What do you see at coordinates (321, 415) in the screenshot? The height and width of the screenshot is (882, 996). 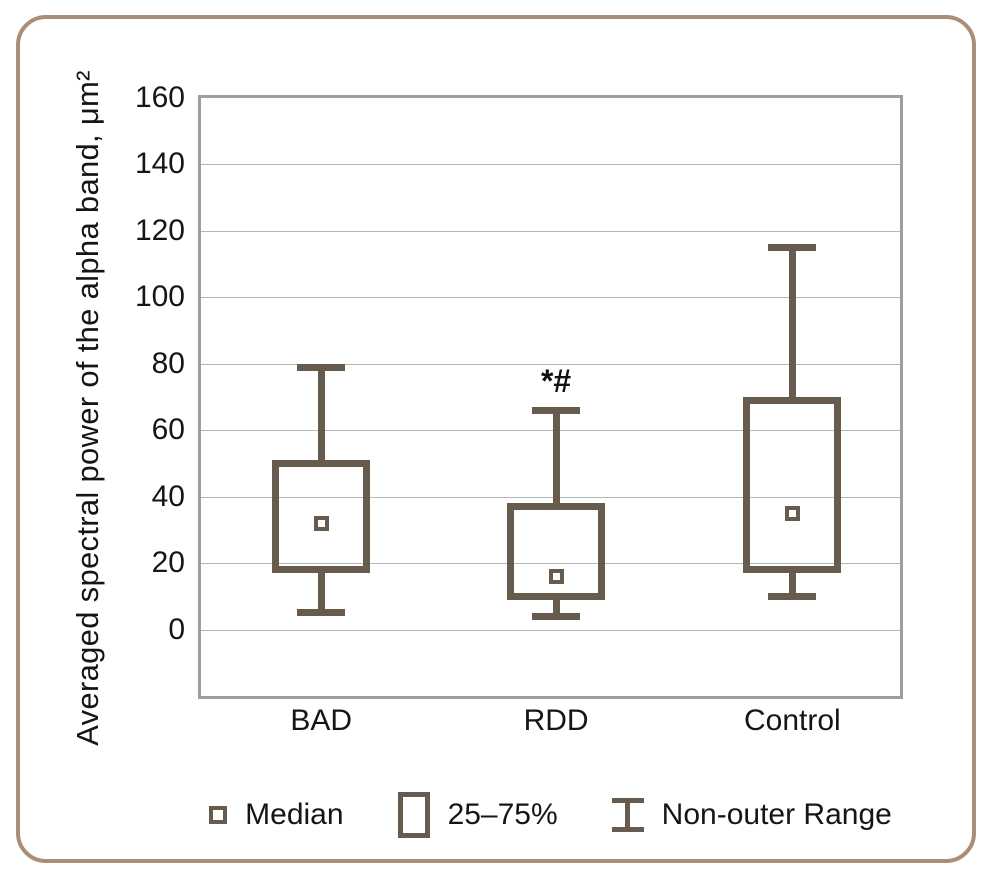 I see `upper-whisker-BAD` at bounding box center [321, 415].